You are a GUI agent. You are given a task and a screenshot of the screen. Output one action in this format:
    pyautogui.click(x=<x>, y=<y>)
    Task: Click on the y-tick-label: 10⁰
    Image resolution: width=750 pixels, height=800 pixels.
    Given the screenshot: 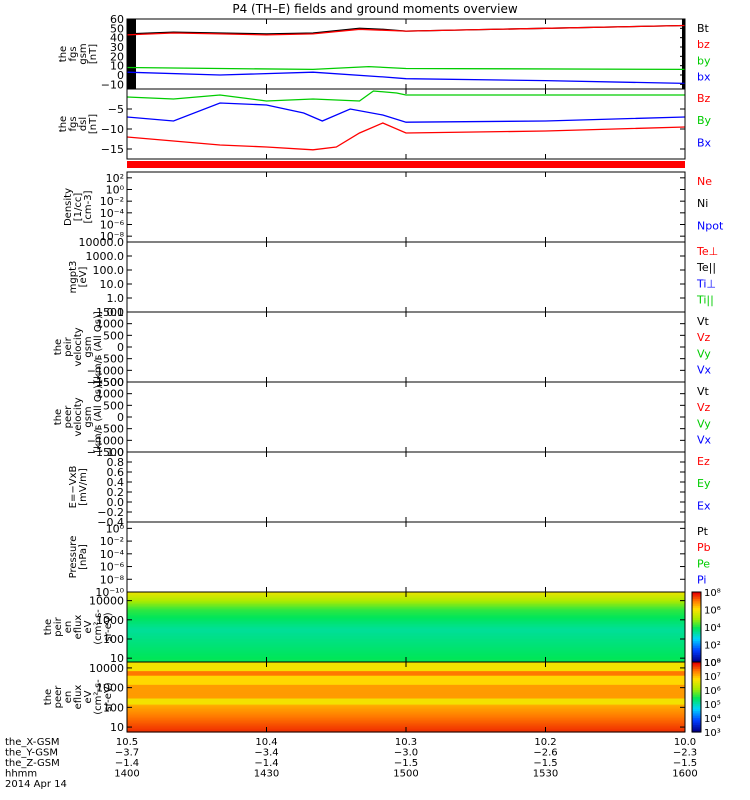 What is the action you would take?
    pyautogui.click(x=115, y=190)
    